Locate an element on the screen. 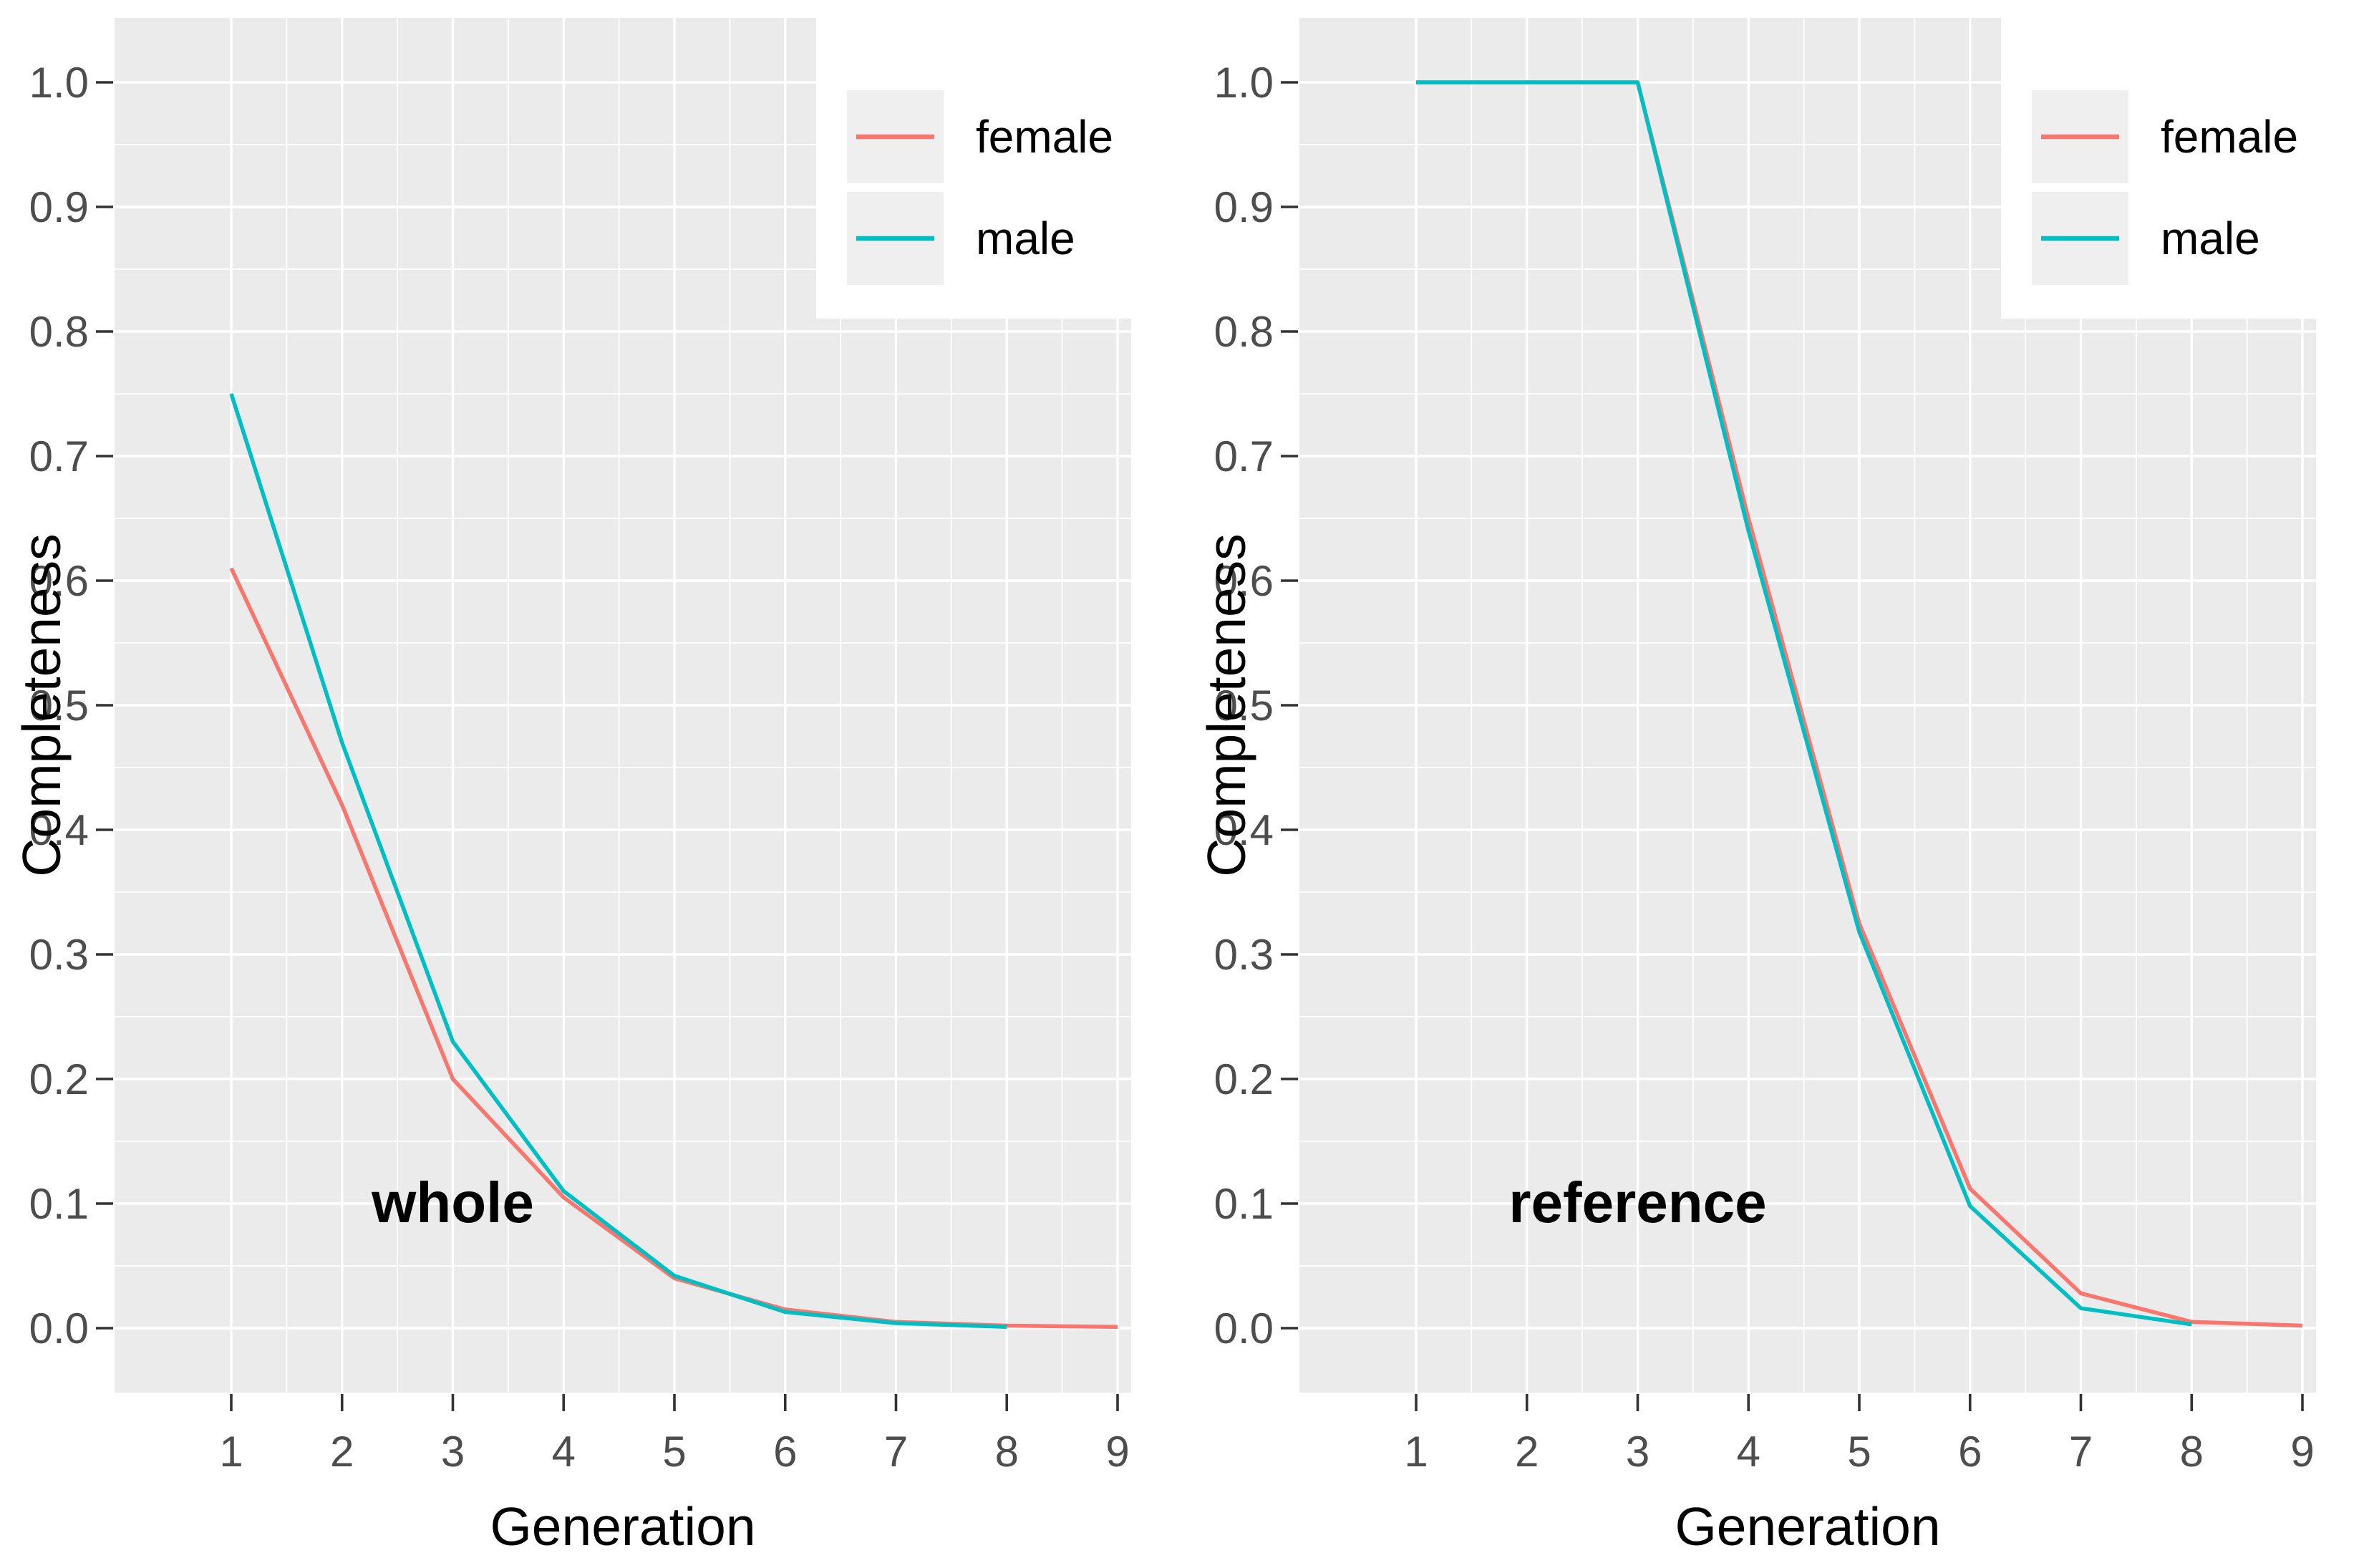 Image resolution: width=2369 pixels, height=1568 pixels. panel-tag-label: reference is located at coordinates (1637, 1202).